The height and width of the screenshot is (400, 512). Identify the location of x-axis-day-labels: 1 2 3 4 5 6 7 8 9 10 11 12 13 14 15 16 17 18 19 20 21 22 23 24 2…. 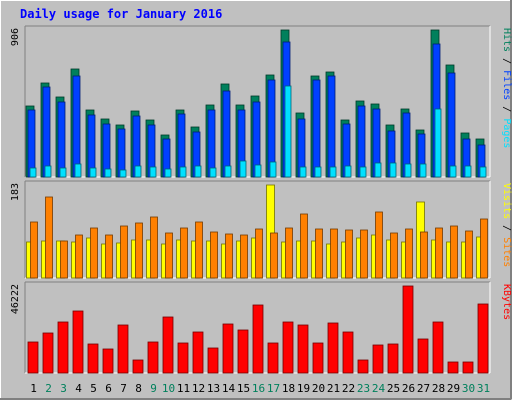
(260, 388).